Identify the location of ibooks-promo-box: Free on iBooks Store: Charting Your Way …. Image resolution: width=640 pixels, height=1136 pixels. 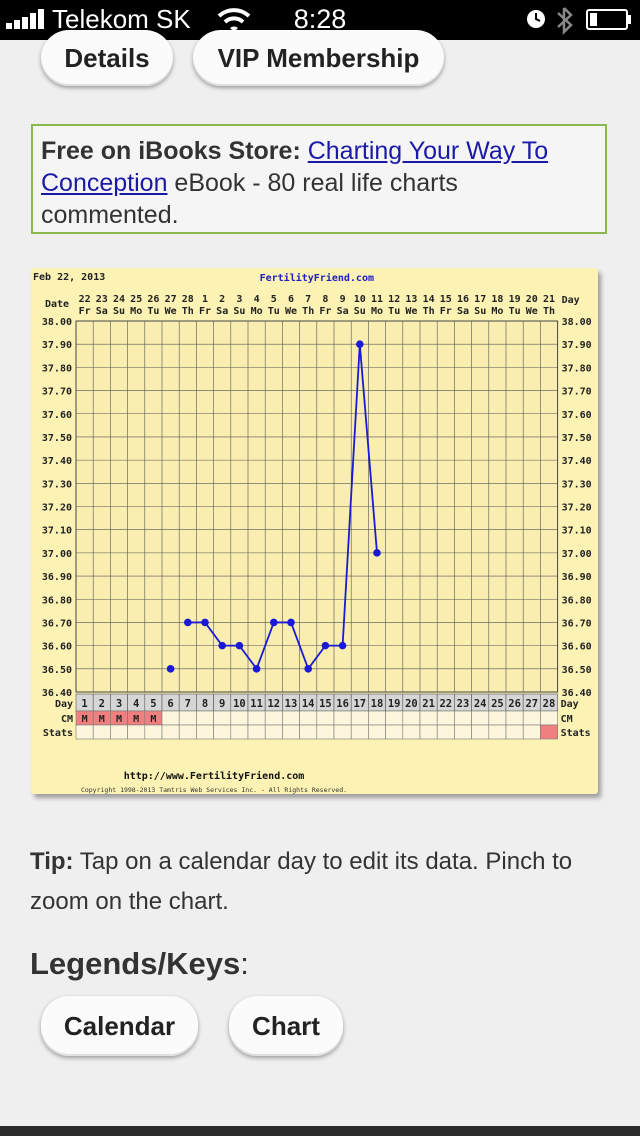
(319, 179).